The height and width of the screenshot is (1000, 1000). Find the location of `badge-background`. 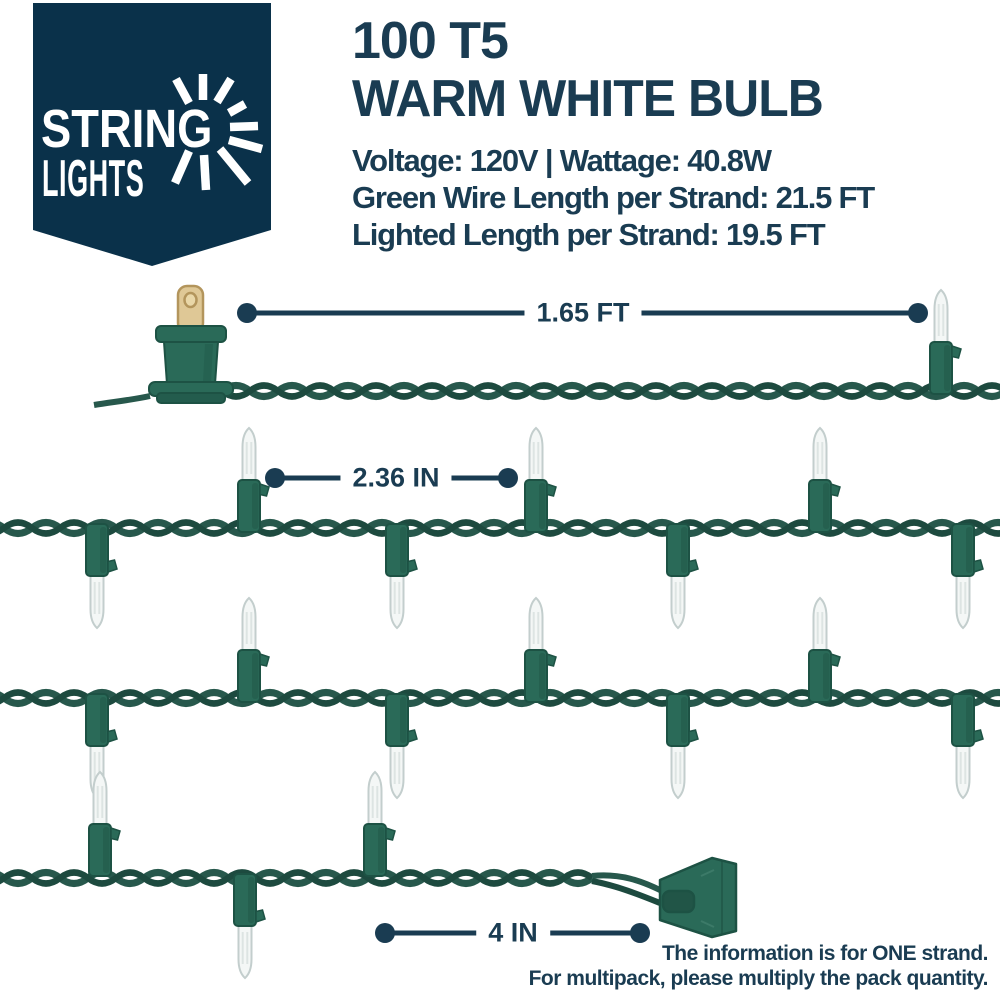

badge-background is located at coordinates (152, 134).